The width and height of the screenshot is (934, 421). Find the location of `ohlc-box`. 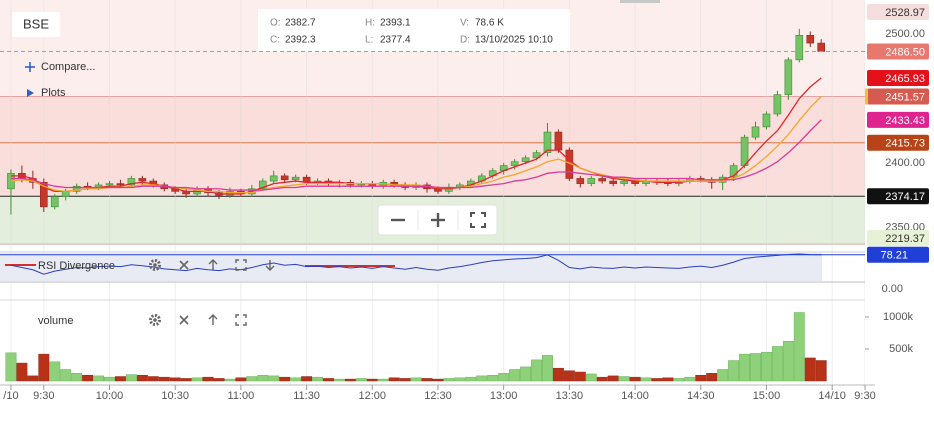

ohlc-box is located at coordinates (414, 30).